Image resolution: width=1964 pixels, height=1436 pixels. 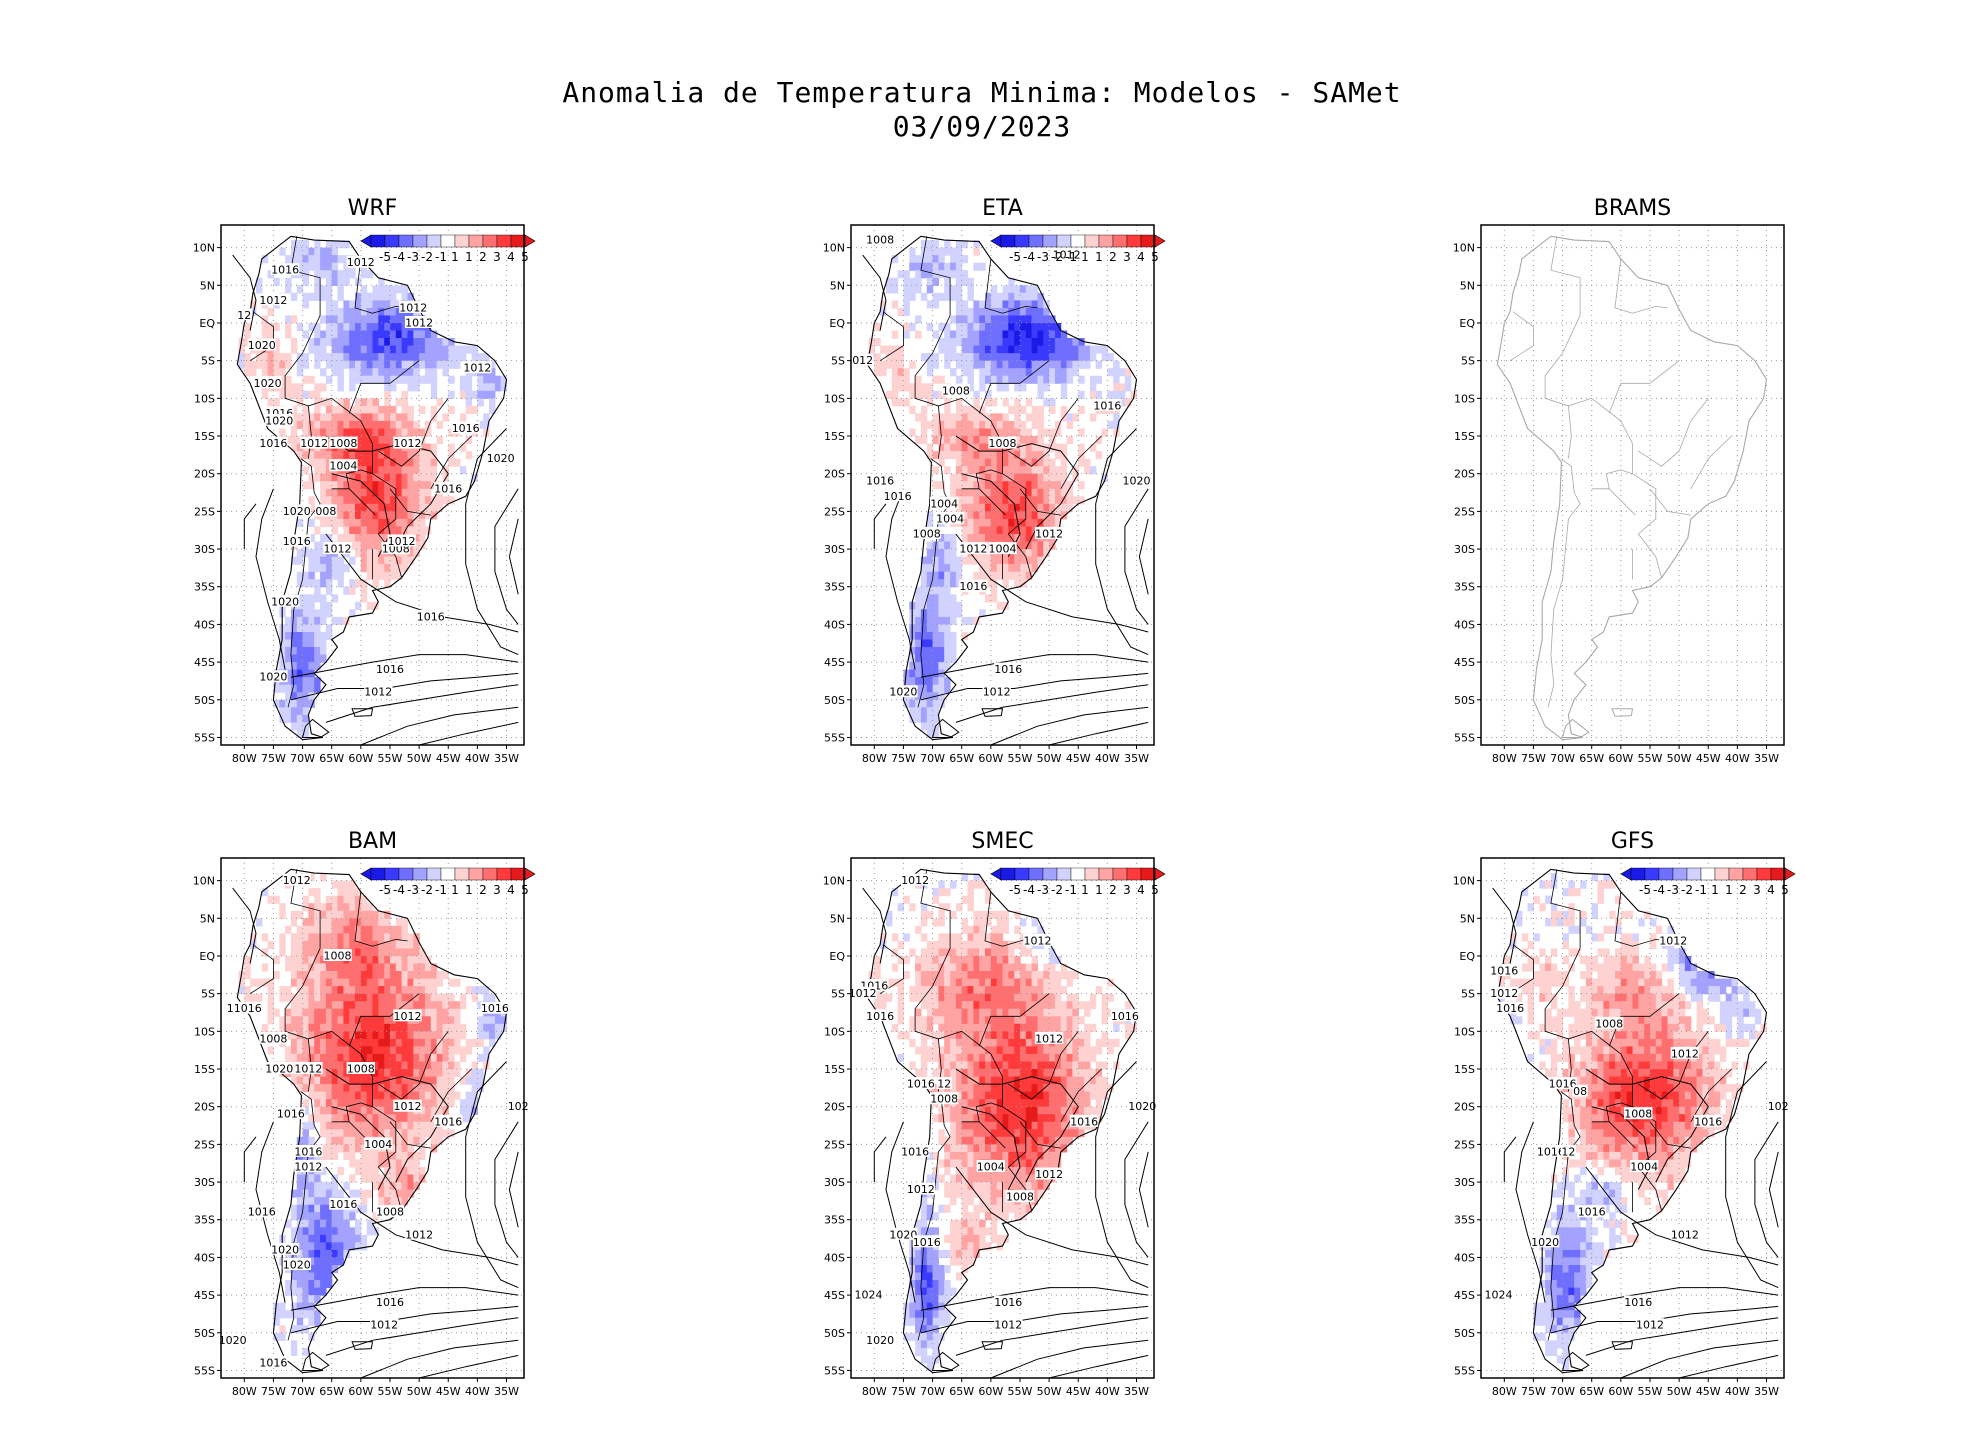 I want to click on colorbar-label: -1, so click(x=441, y=257).